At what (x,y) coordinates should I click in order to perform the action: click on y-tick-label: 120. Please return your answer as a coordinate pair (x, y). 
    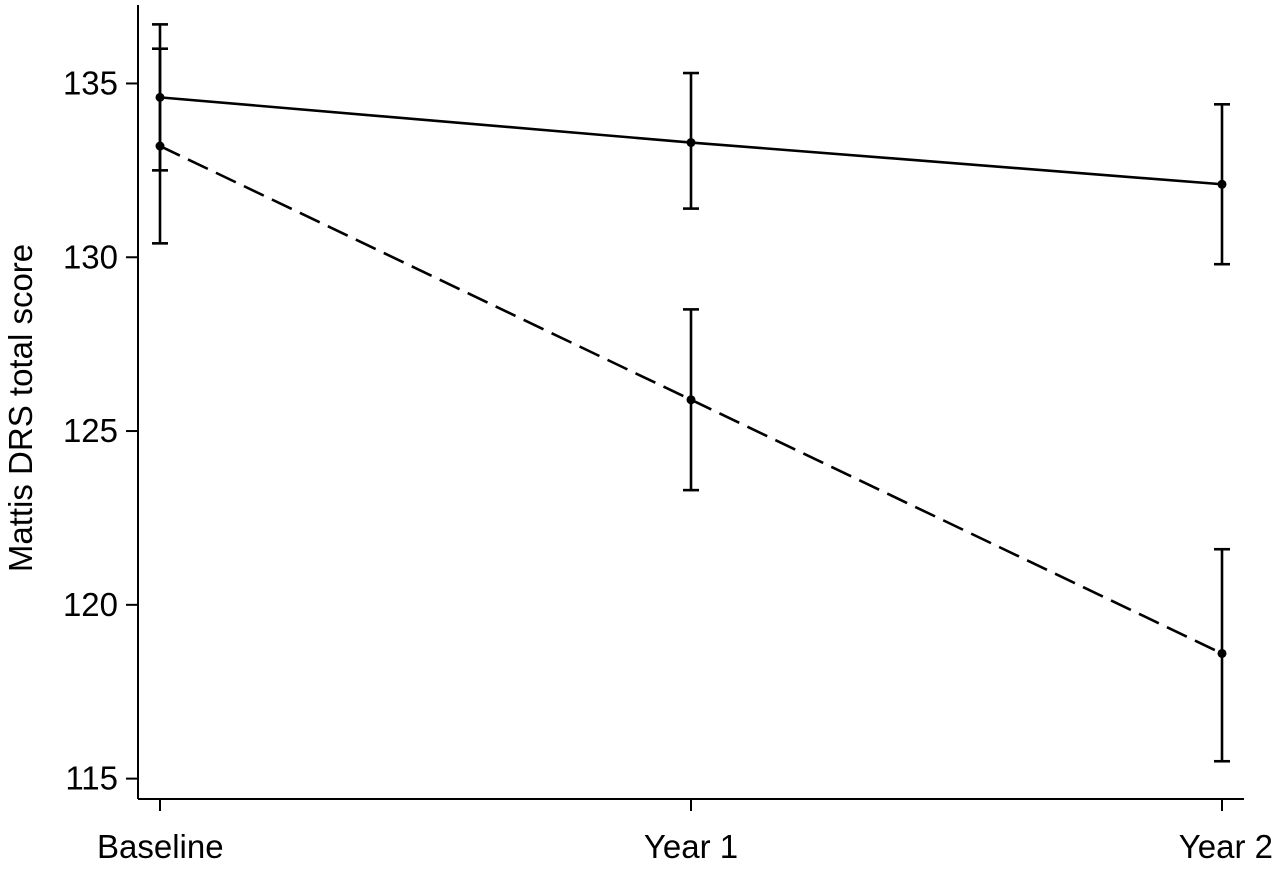
    Looking at the image, I should click on (90, 604).